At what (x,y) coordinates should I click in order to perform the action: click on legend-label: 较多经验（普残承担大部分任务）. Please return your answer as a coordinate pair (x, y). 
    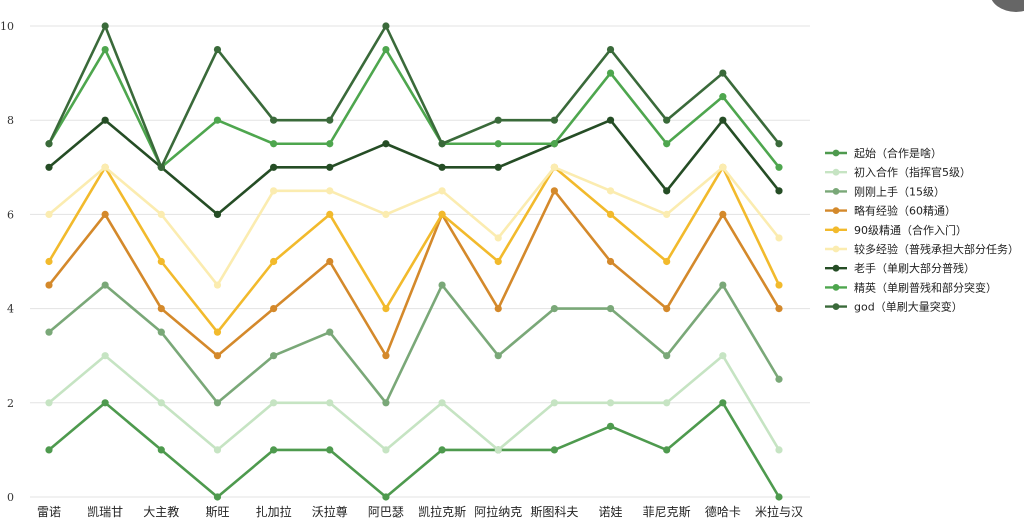
    Looking at the image, I should click on (936, 249).